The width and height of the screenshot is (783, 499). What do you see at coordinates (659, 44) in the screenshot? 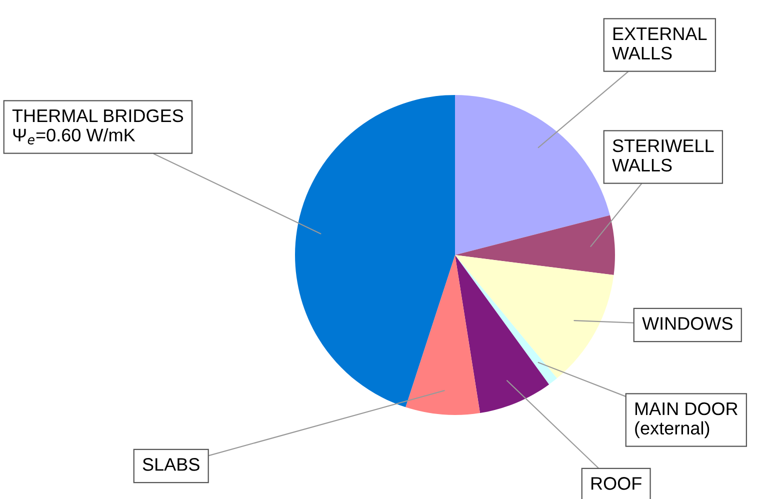
I see `slice-label: EXTERNAL WALLS` at bounding box center [659, 44].